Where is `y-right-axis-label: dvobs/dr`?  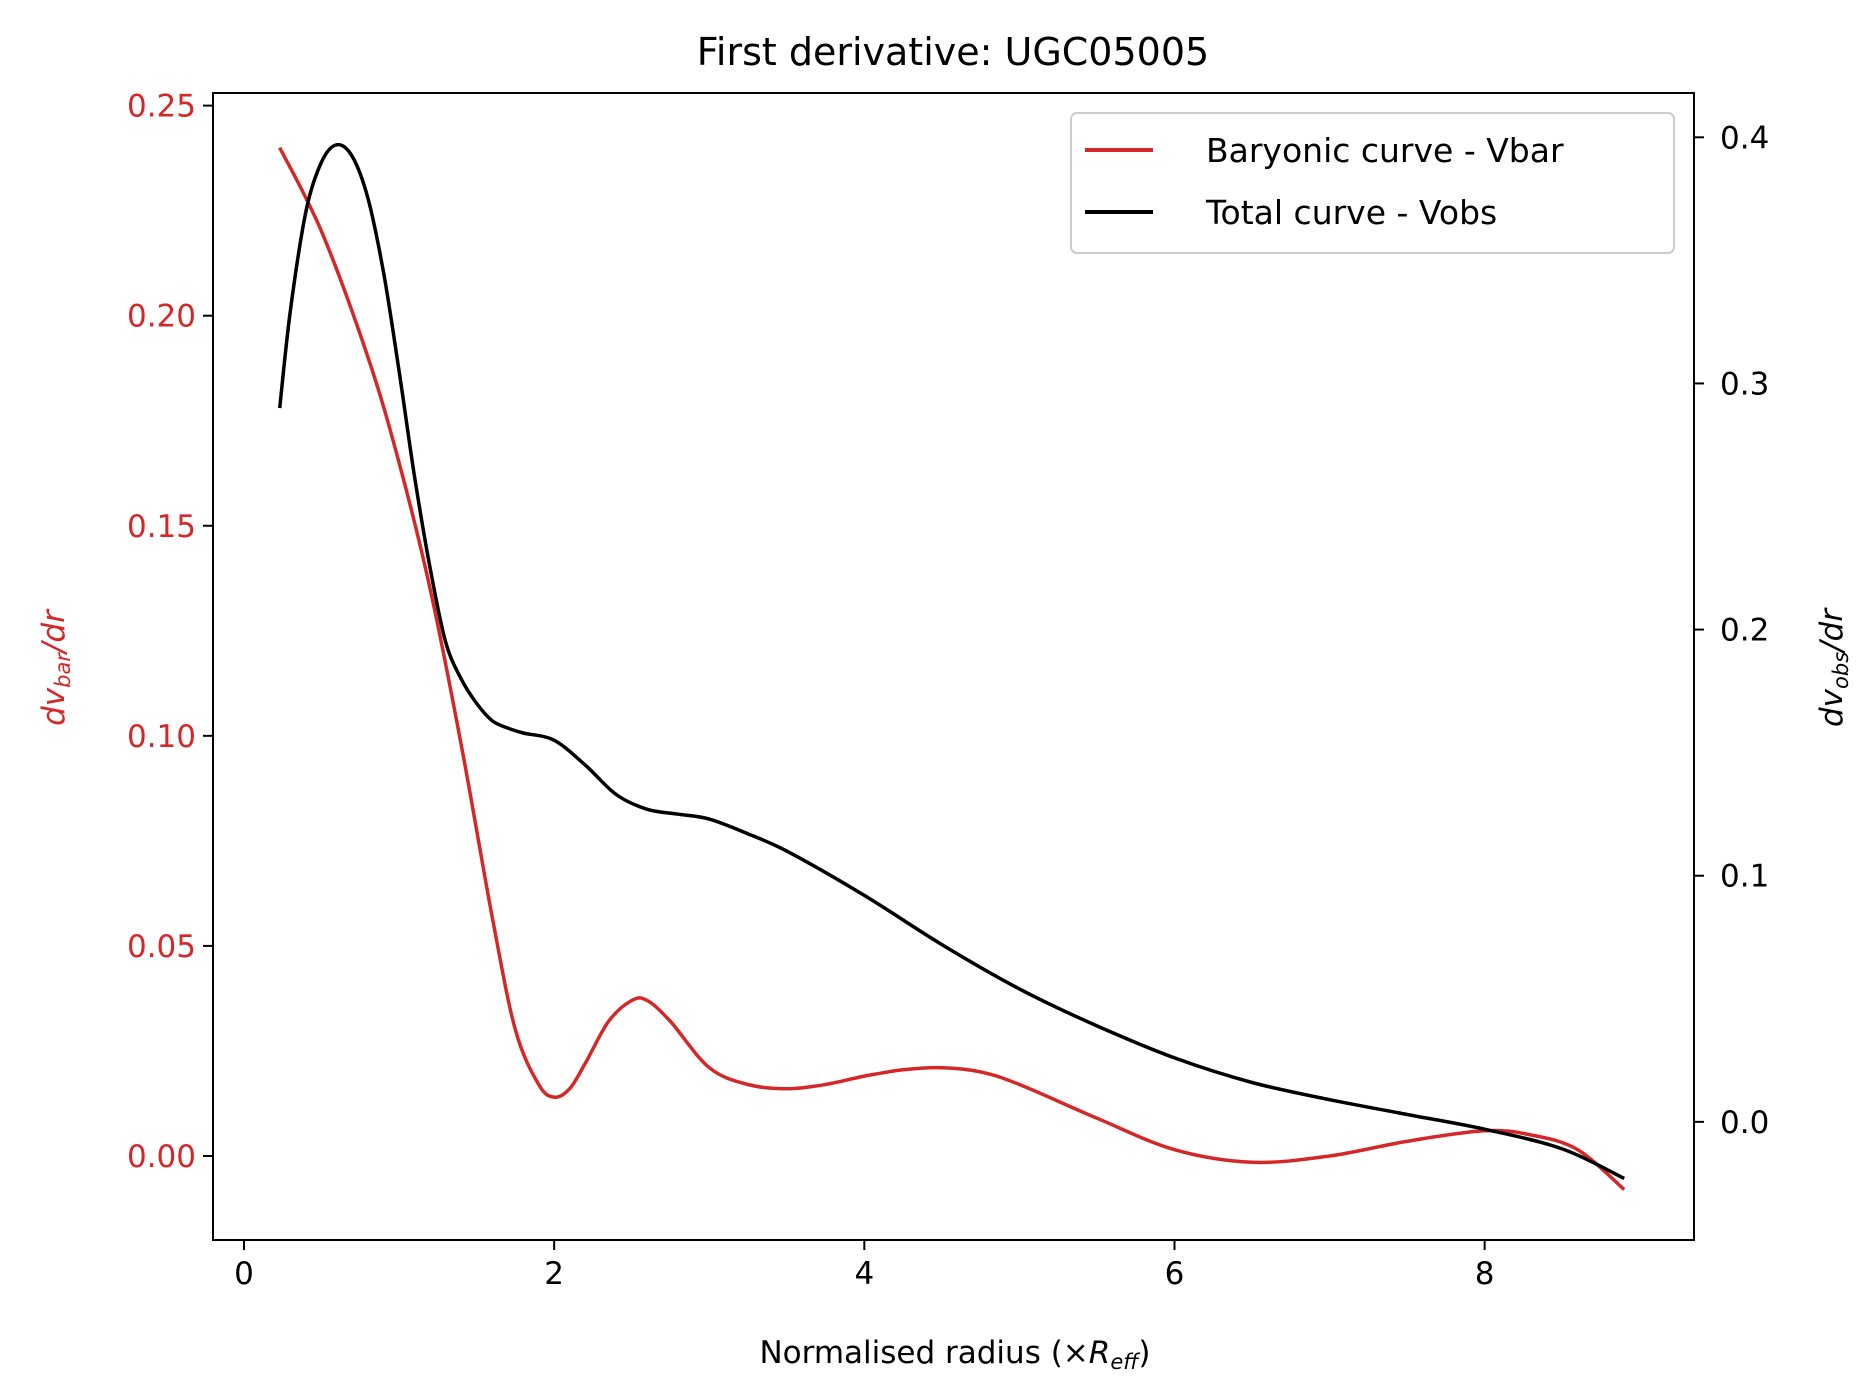 y-right-axis-label: dvobs/dr is located at coordinates (1833, 667).